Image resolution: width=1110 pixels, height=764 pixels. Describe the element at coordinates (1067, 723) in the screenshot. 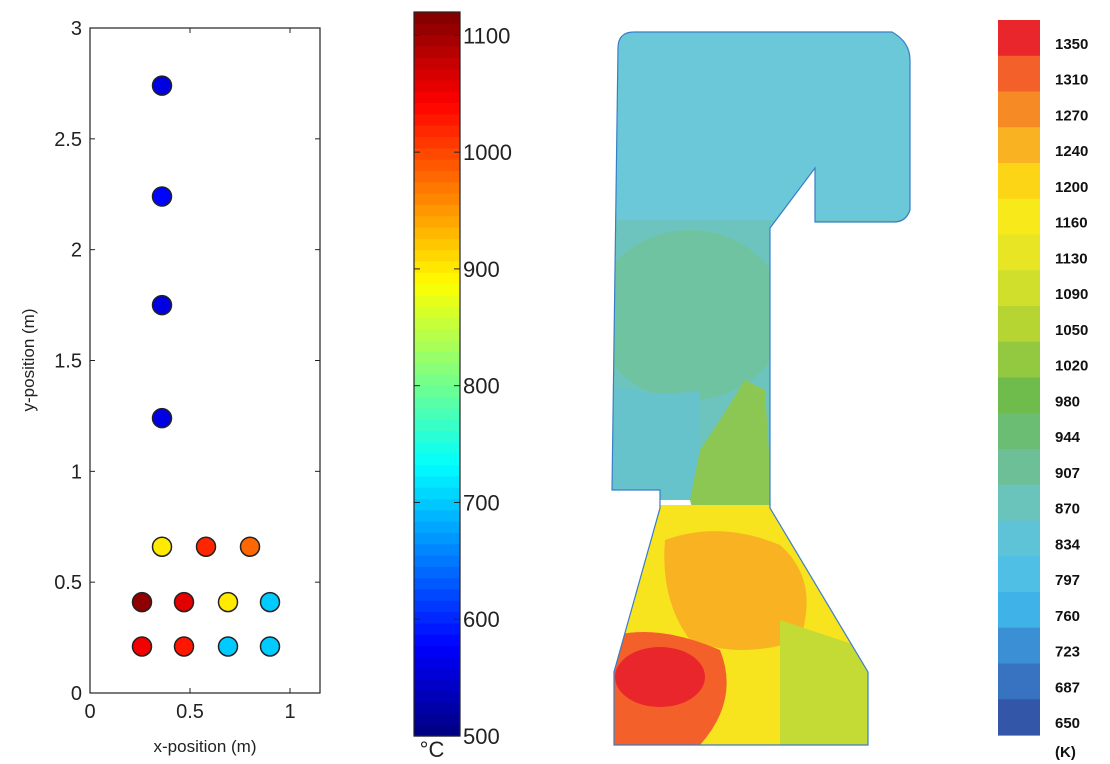

I see `legend-level-label: 650` at that location.